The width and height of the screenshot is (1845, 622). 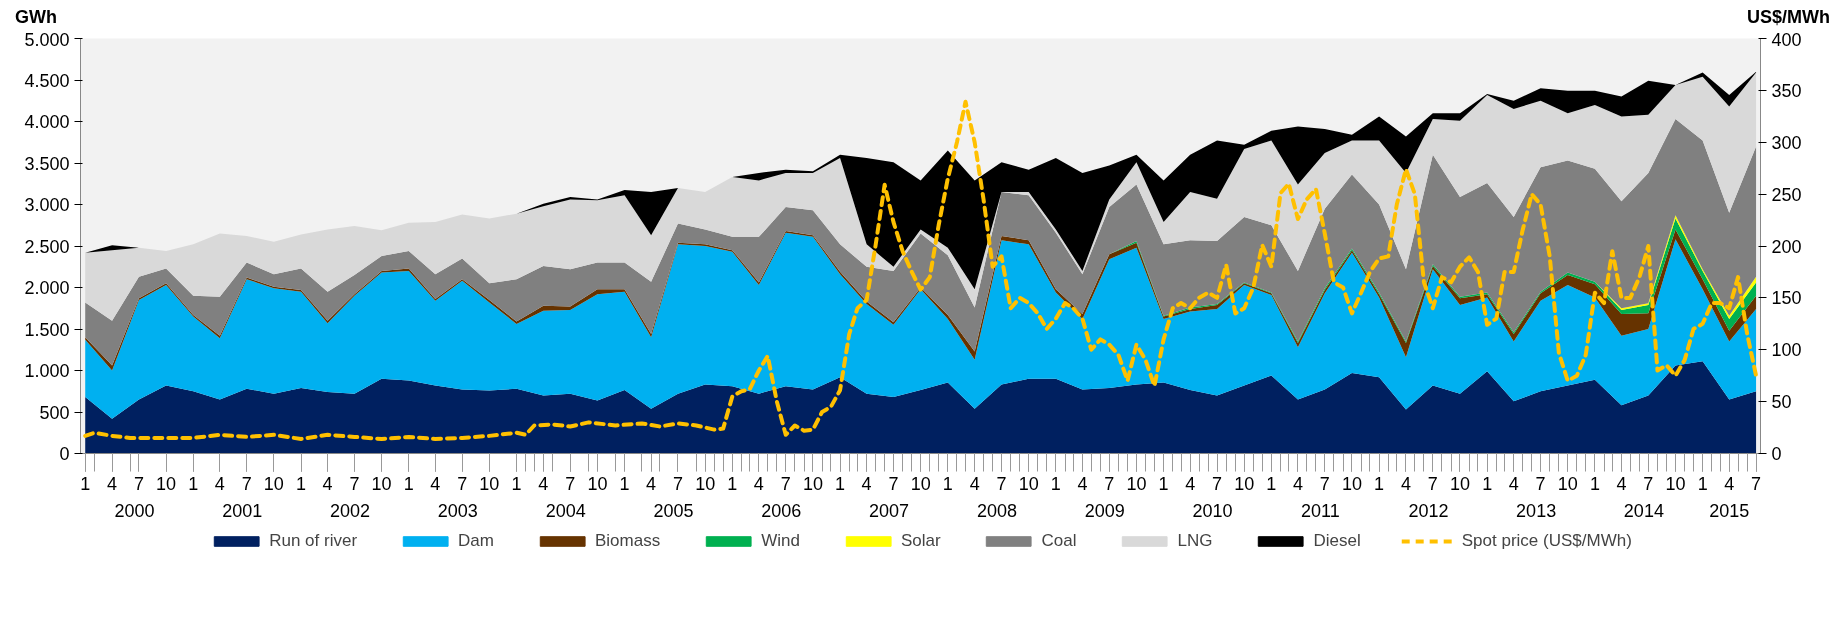 What do you see at coordinates (350, 510) in the screenshot?
I see `x2-tick-label: 2002` at bounding box center [350, 510].